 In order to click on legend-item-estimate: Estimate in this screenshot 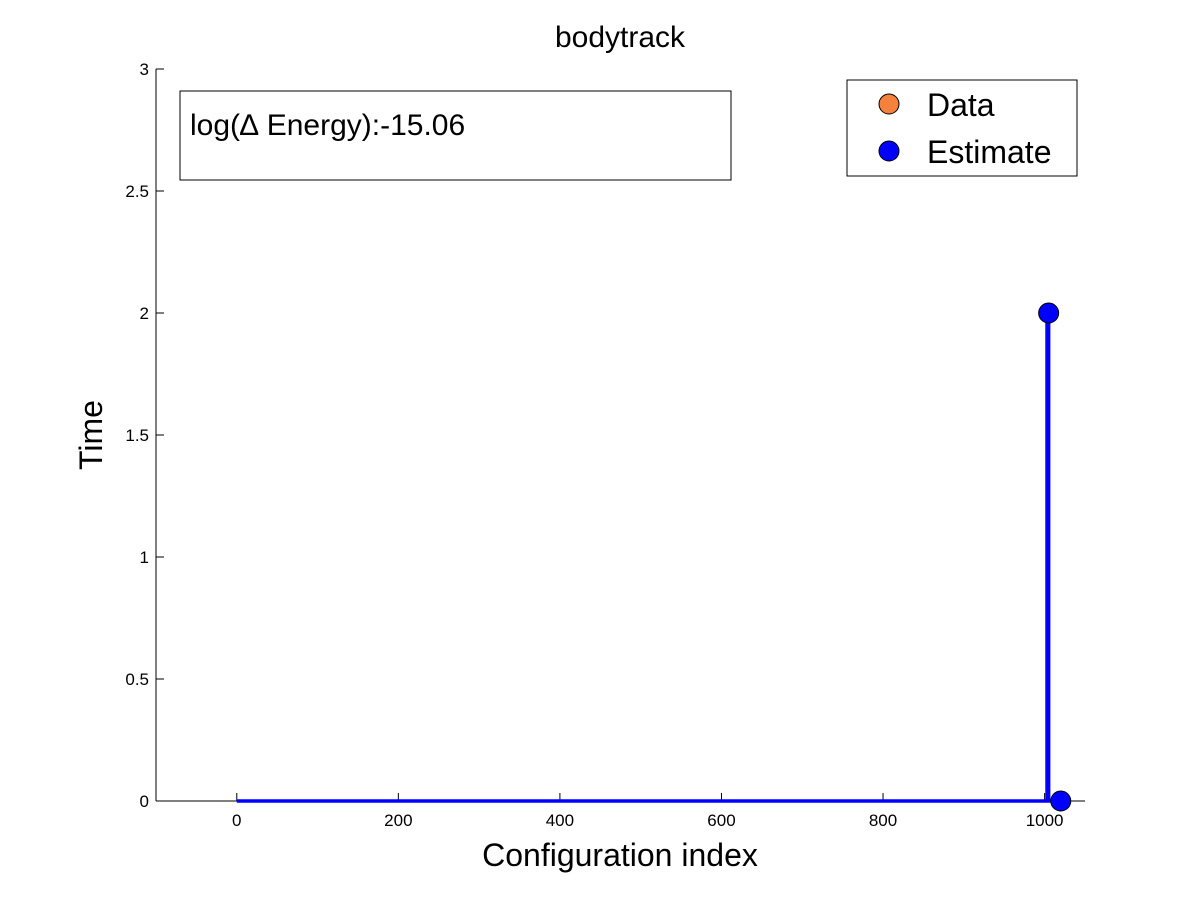, I will do `click(964, 152)`.